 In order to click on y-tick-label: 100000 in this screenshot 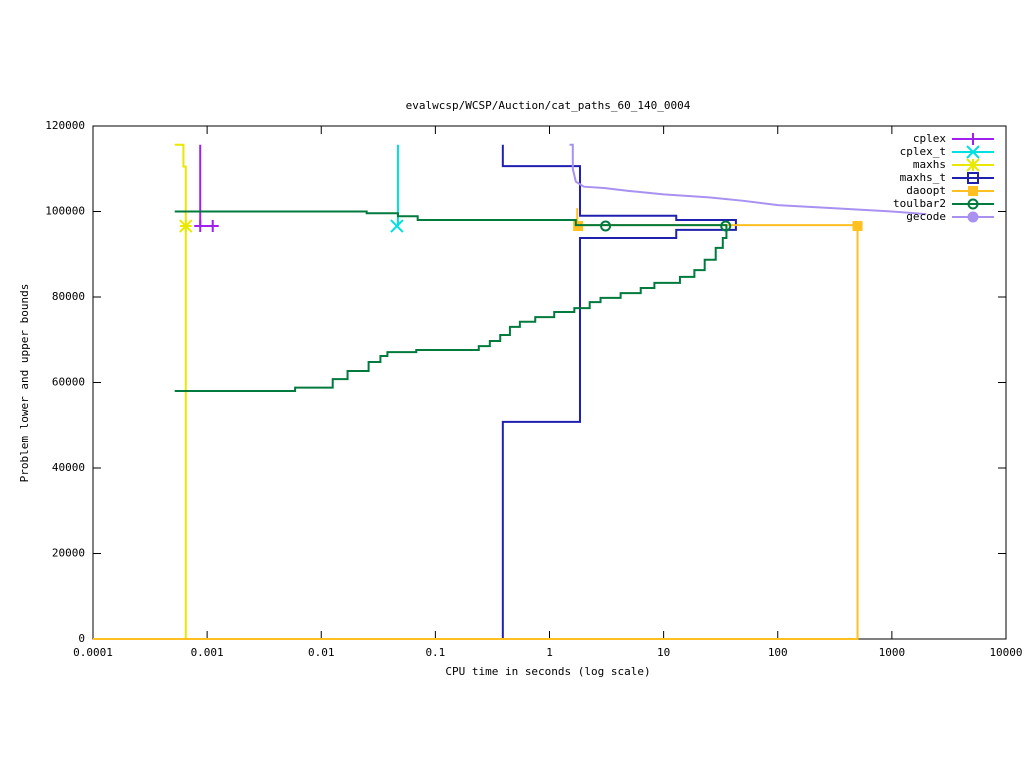, I will do `click(65, 211)`.